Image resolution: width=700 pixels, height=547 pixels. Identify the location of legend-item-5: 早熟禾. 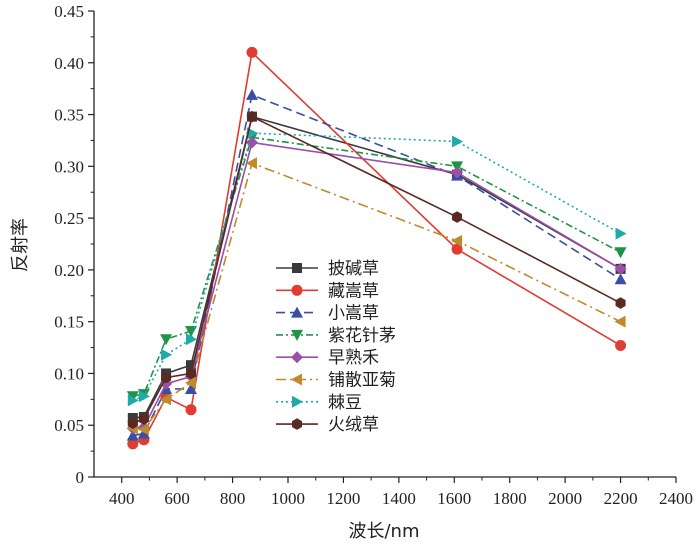
(327, 357).